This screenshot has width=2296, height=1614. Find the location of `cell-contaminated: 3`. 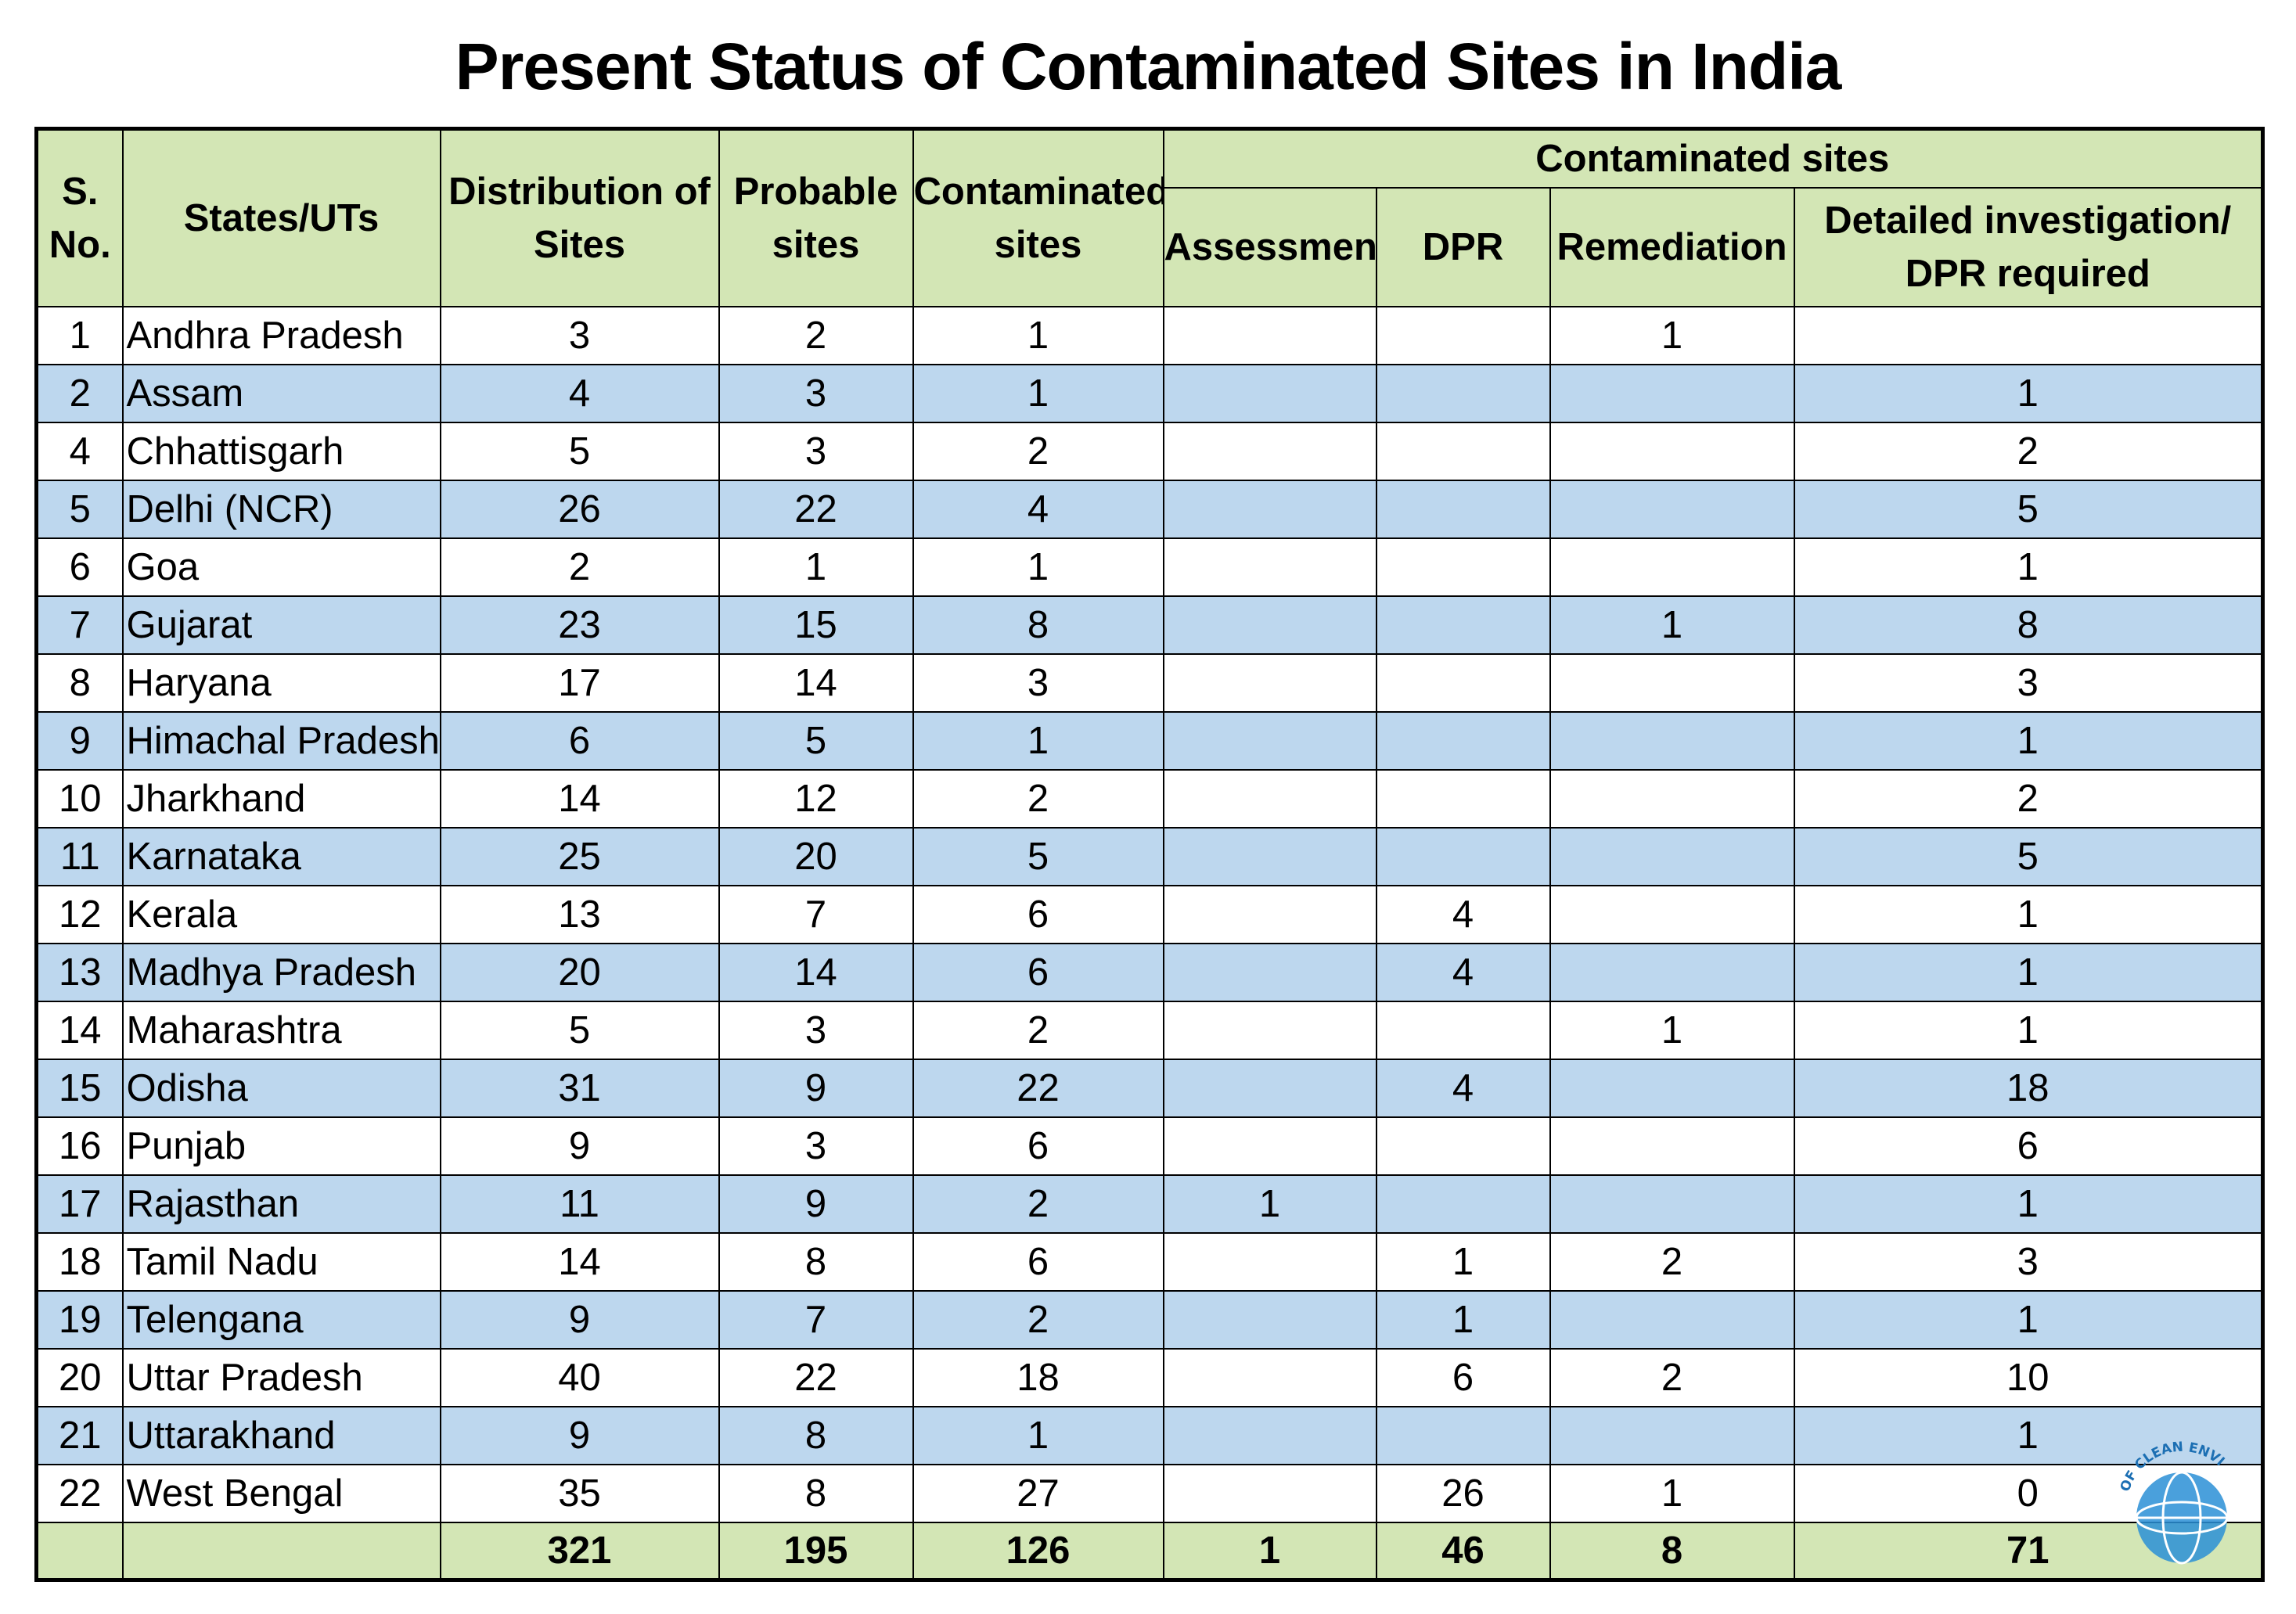

cell-contaminated: 3 is located at coordinates (1038, 683).